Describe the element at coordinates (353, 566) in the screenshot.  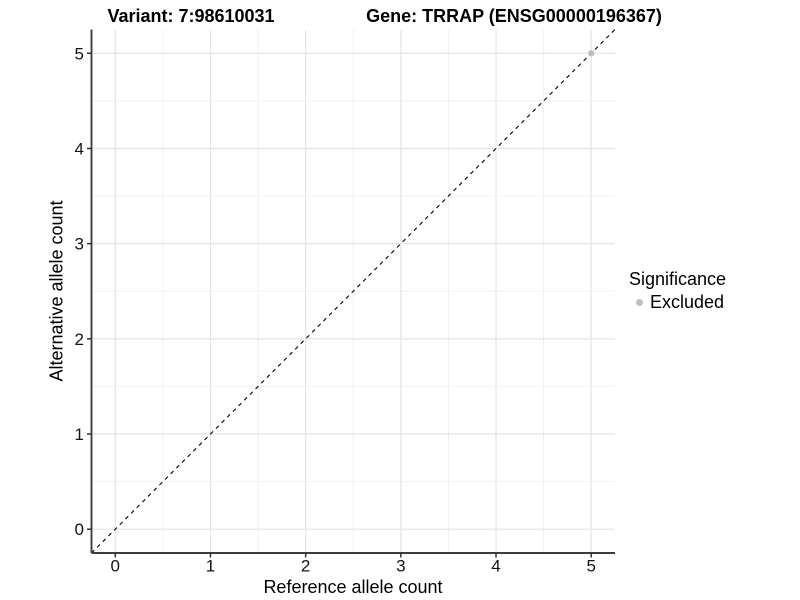
I see `x-tick-labels: 0 1 2 3 4 5` at that location.